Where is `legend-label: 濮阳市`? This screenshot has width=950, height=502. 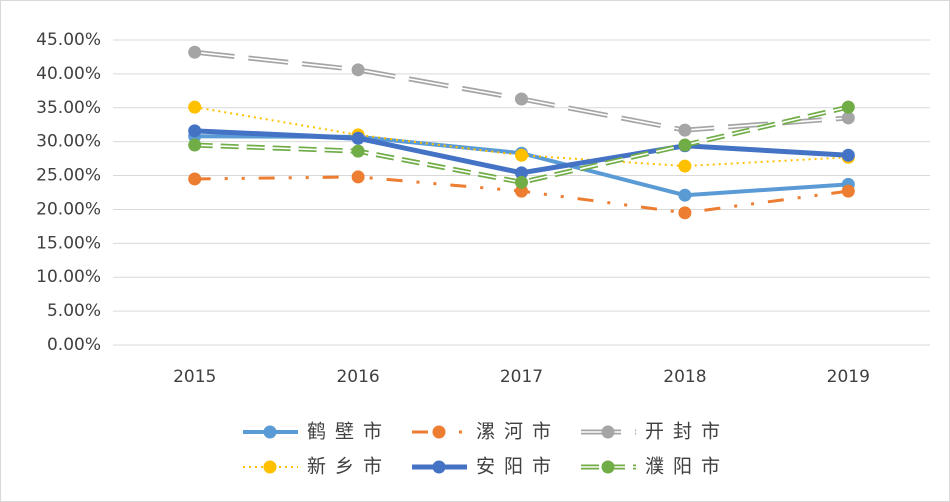
legend-label: 濮阳市 is located at coordinates (687, 467).